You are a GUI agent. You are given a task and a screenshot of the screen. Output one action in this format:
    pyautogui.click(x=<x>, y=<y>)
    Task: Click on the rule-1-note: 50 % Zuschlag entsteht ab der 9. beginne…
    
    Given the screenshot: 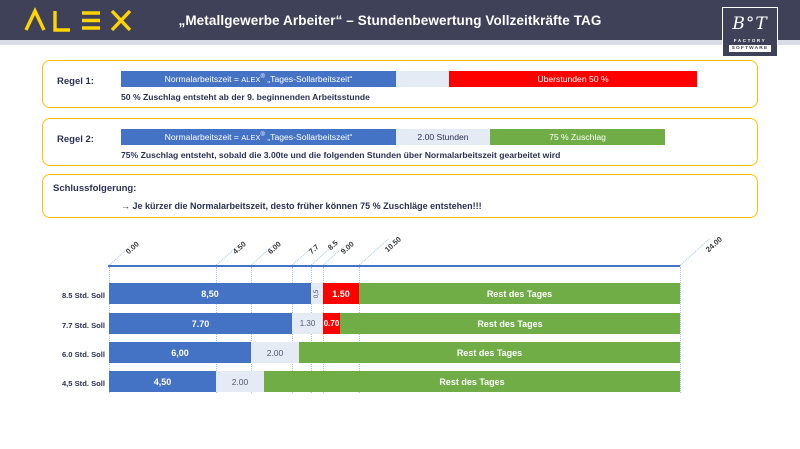 What is the action you would take?
    pyautogui.click(x=245, y=97)
    